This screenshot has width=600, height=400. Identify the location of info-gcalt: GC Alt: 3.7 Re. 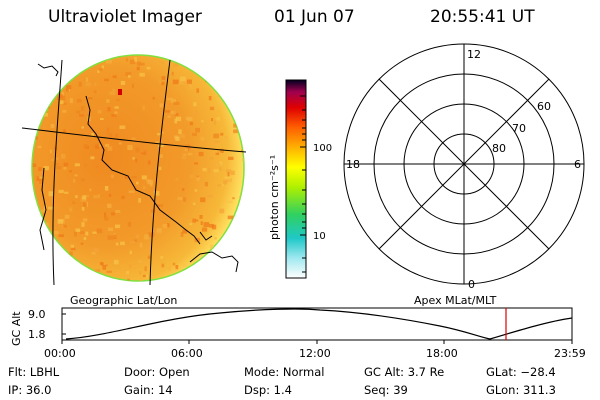
(404, 372).